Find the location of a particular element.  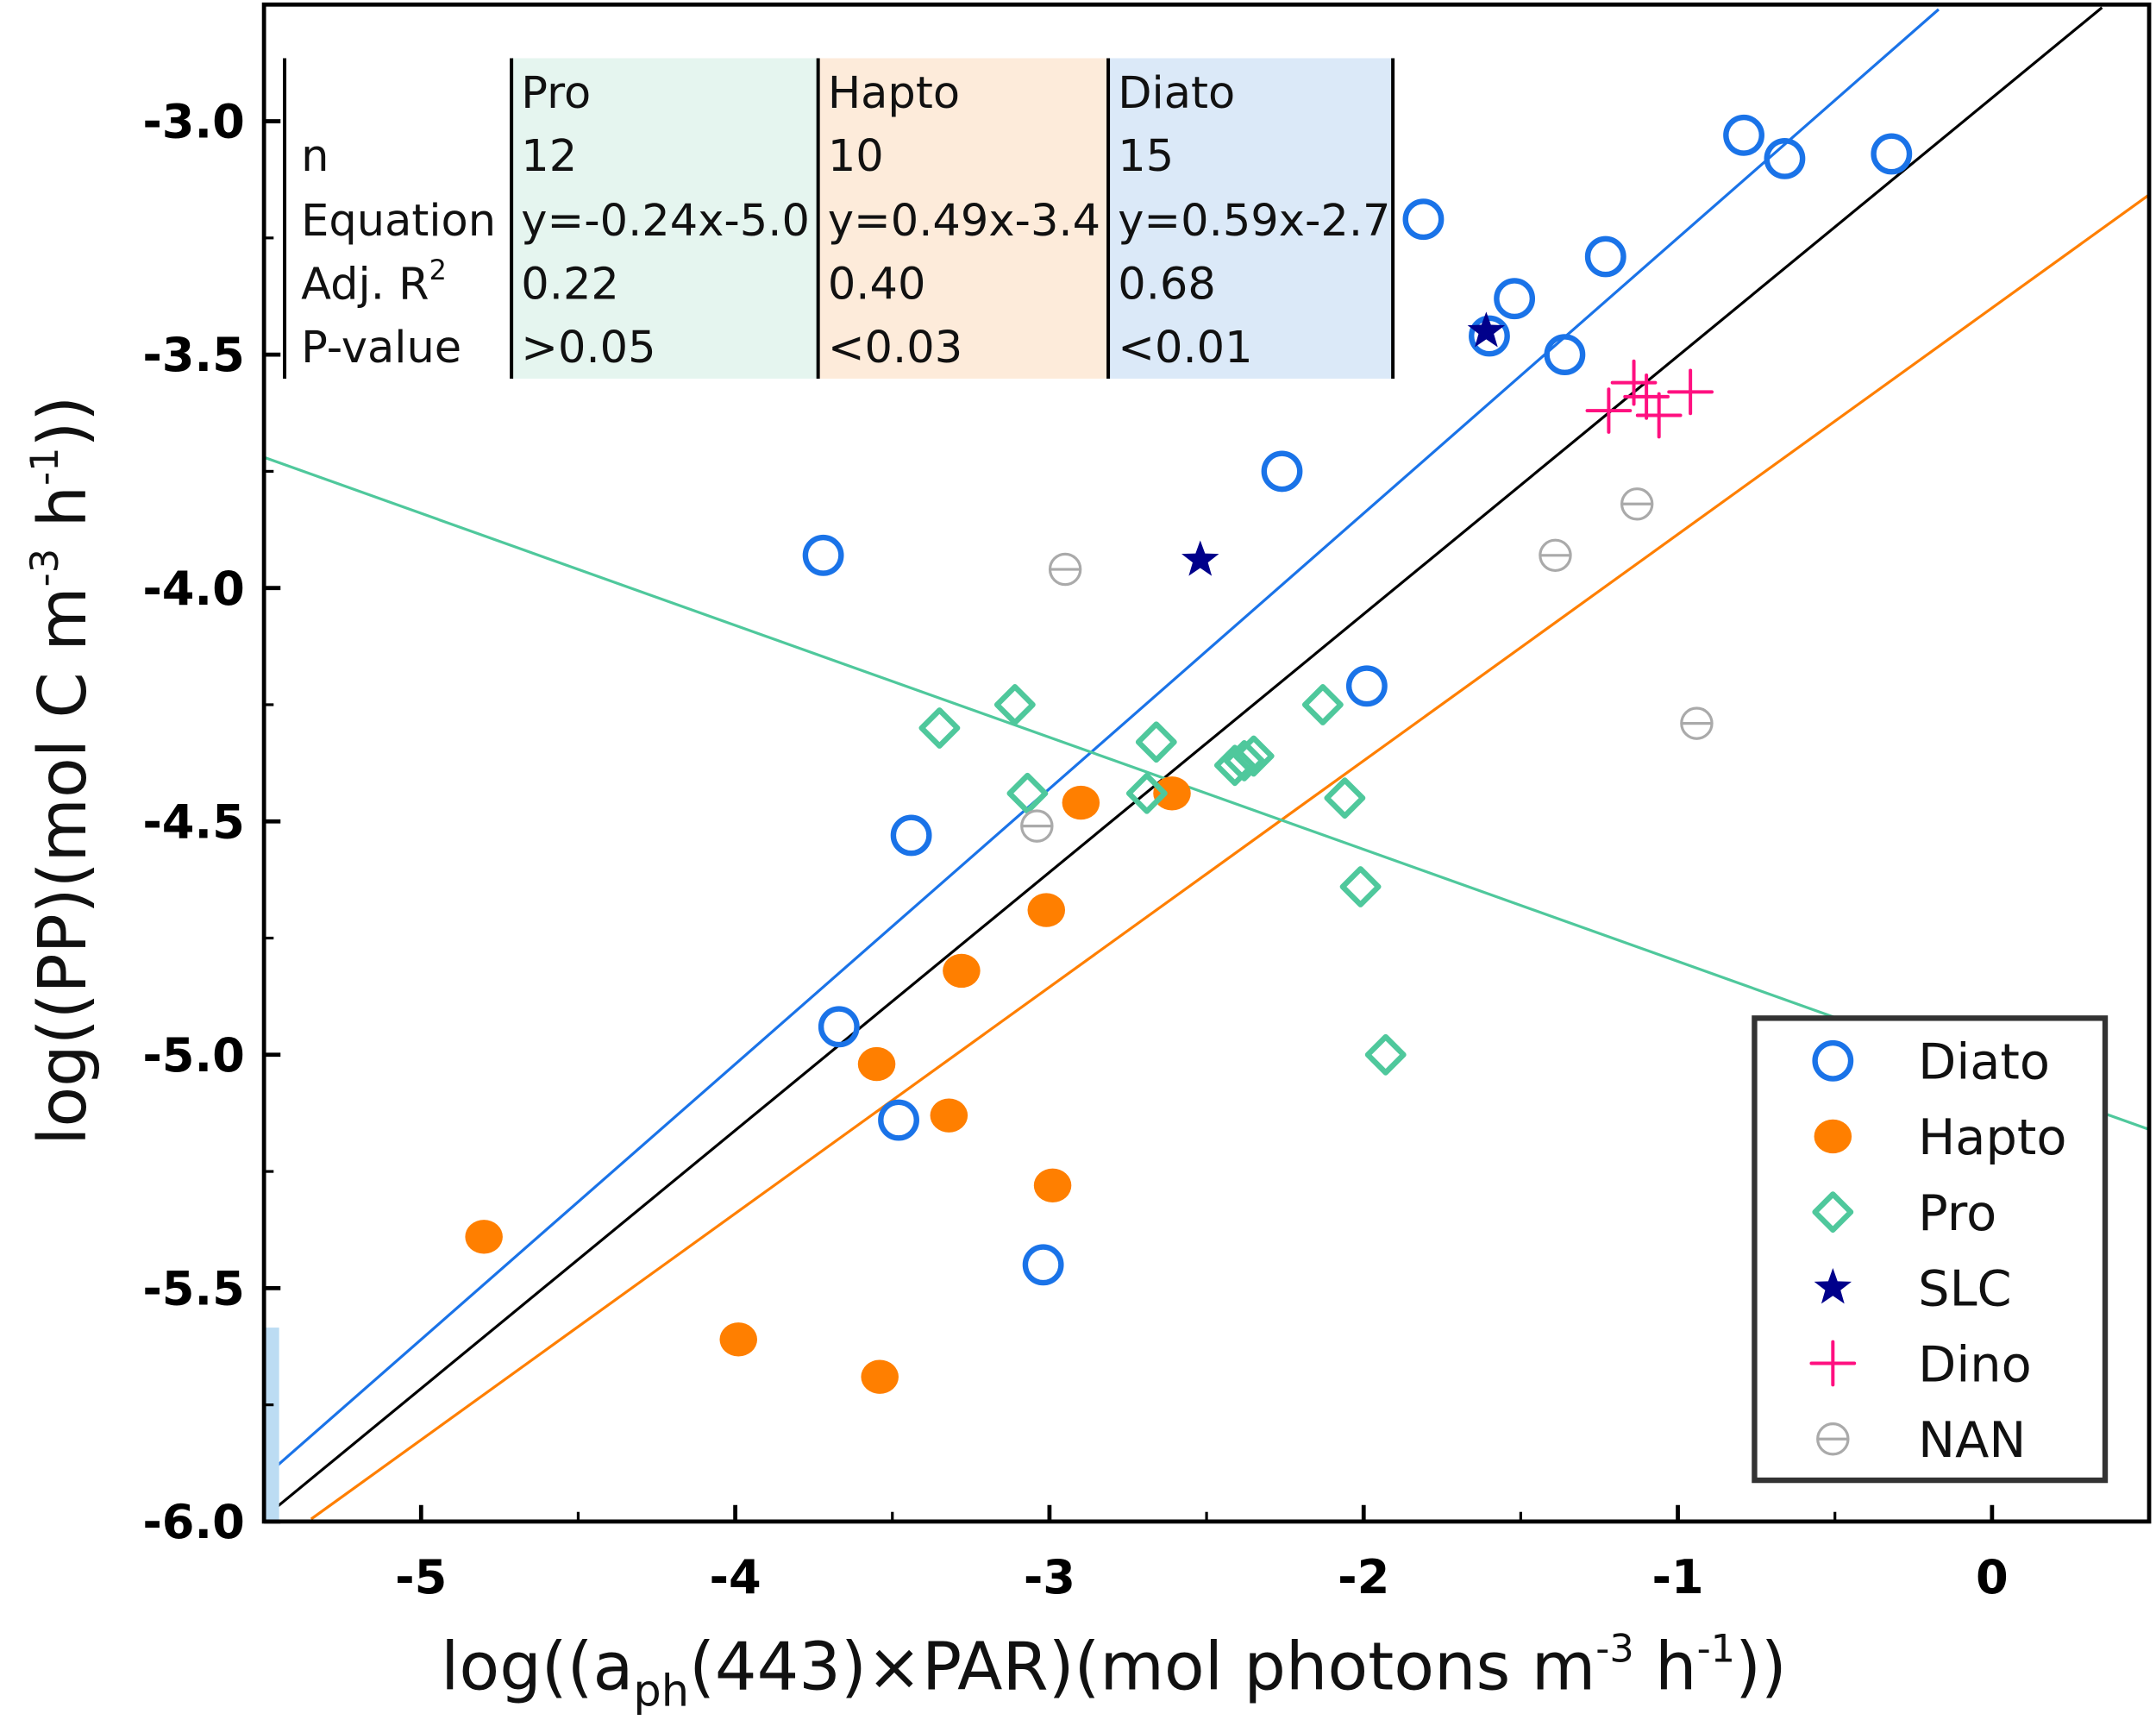

table-row-label: n is located at coordinates (315, 156).